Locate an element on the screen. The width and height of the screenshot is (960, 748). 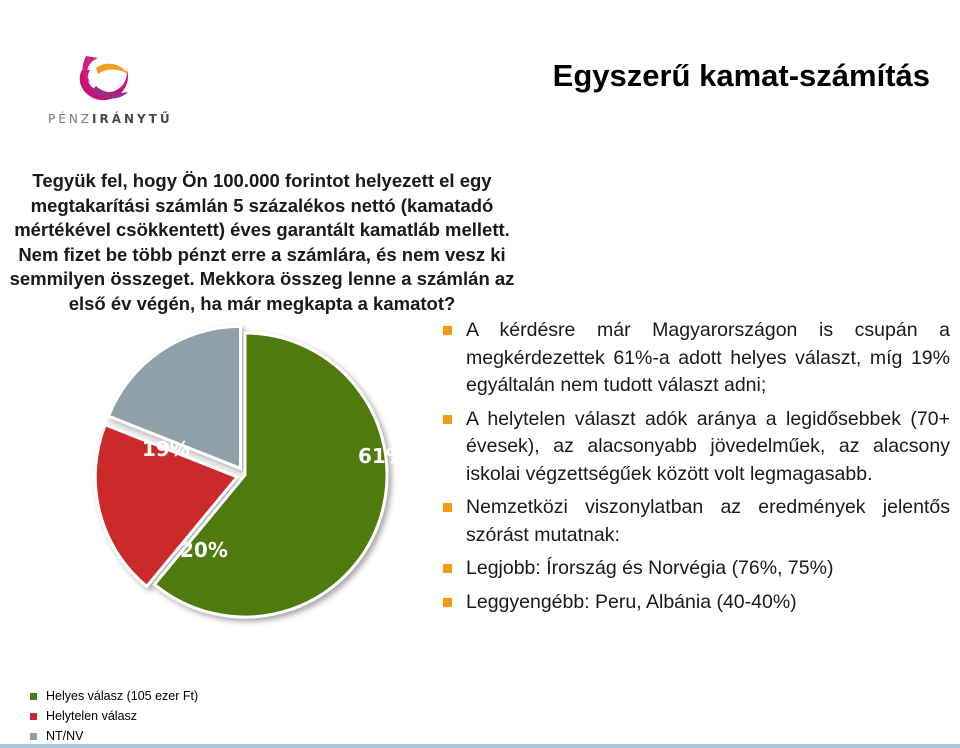
pie-data-label: 20% is located at coordinates (204, 550).